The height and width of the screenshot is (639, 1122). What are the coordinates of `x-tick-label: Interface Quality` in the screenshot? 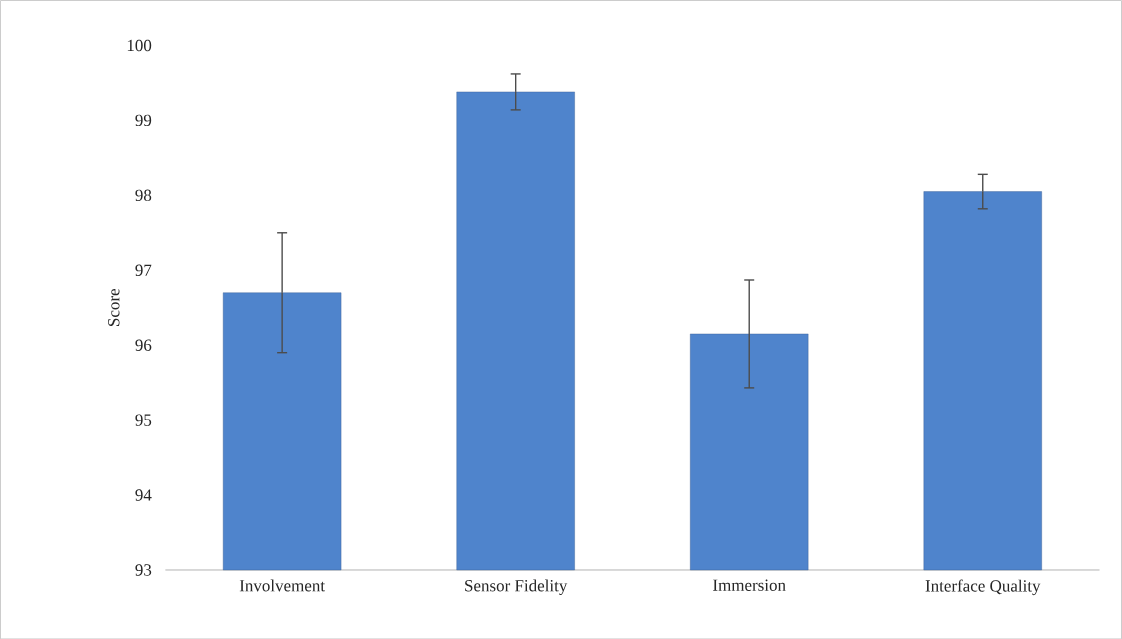 It's located at (983, 587).